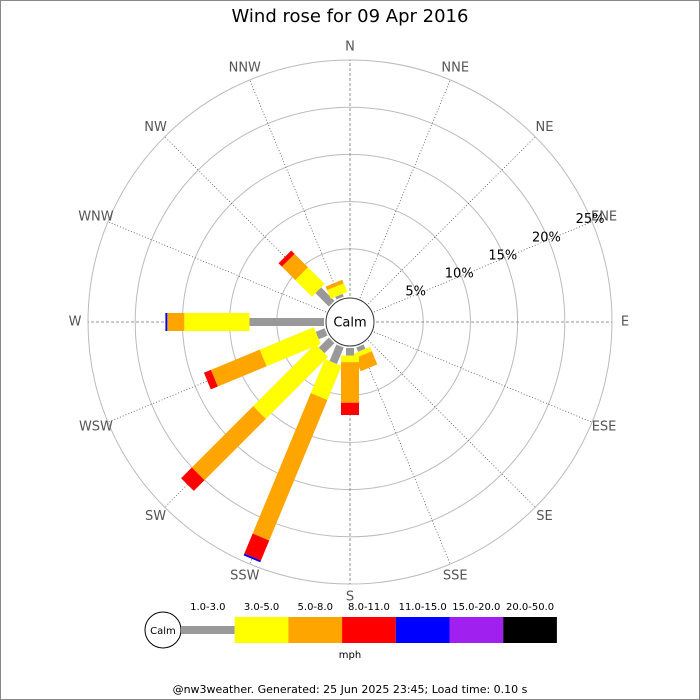 The height and width of the screenshot is (700, 700). What do you see at coordinates (604, 216) in the screenshot?
I see `direction-label: ENE` at bounding box center [604, 216].